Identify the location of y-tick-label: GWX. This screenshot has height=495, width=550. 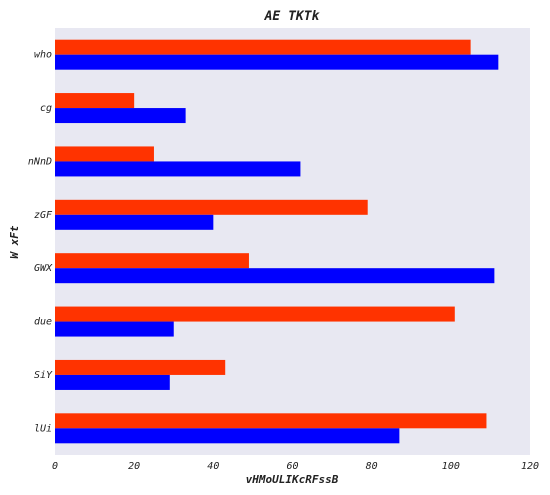
(43, 268).